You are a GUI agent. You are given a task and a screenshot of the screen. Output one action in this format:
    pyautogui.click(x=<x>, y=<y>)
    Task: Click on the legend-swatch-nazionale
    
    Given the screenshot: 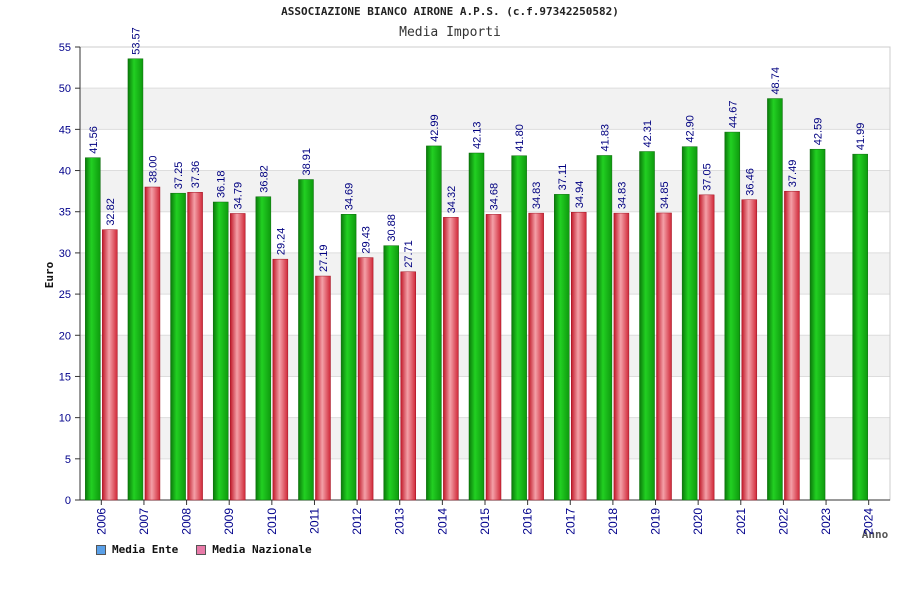 What is the action you would take?
    pyautogui.click(x=201, y=549)
    